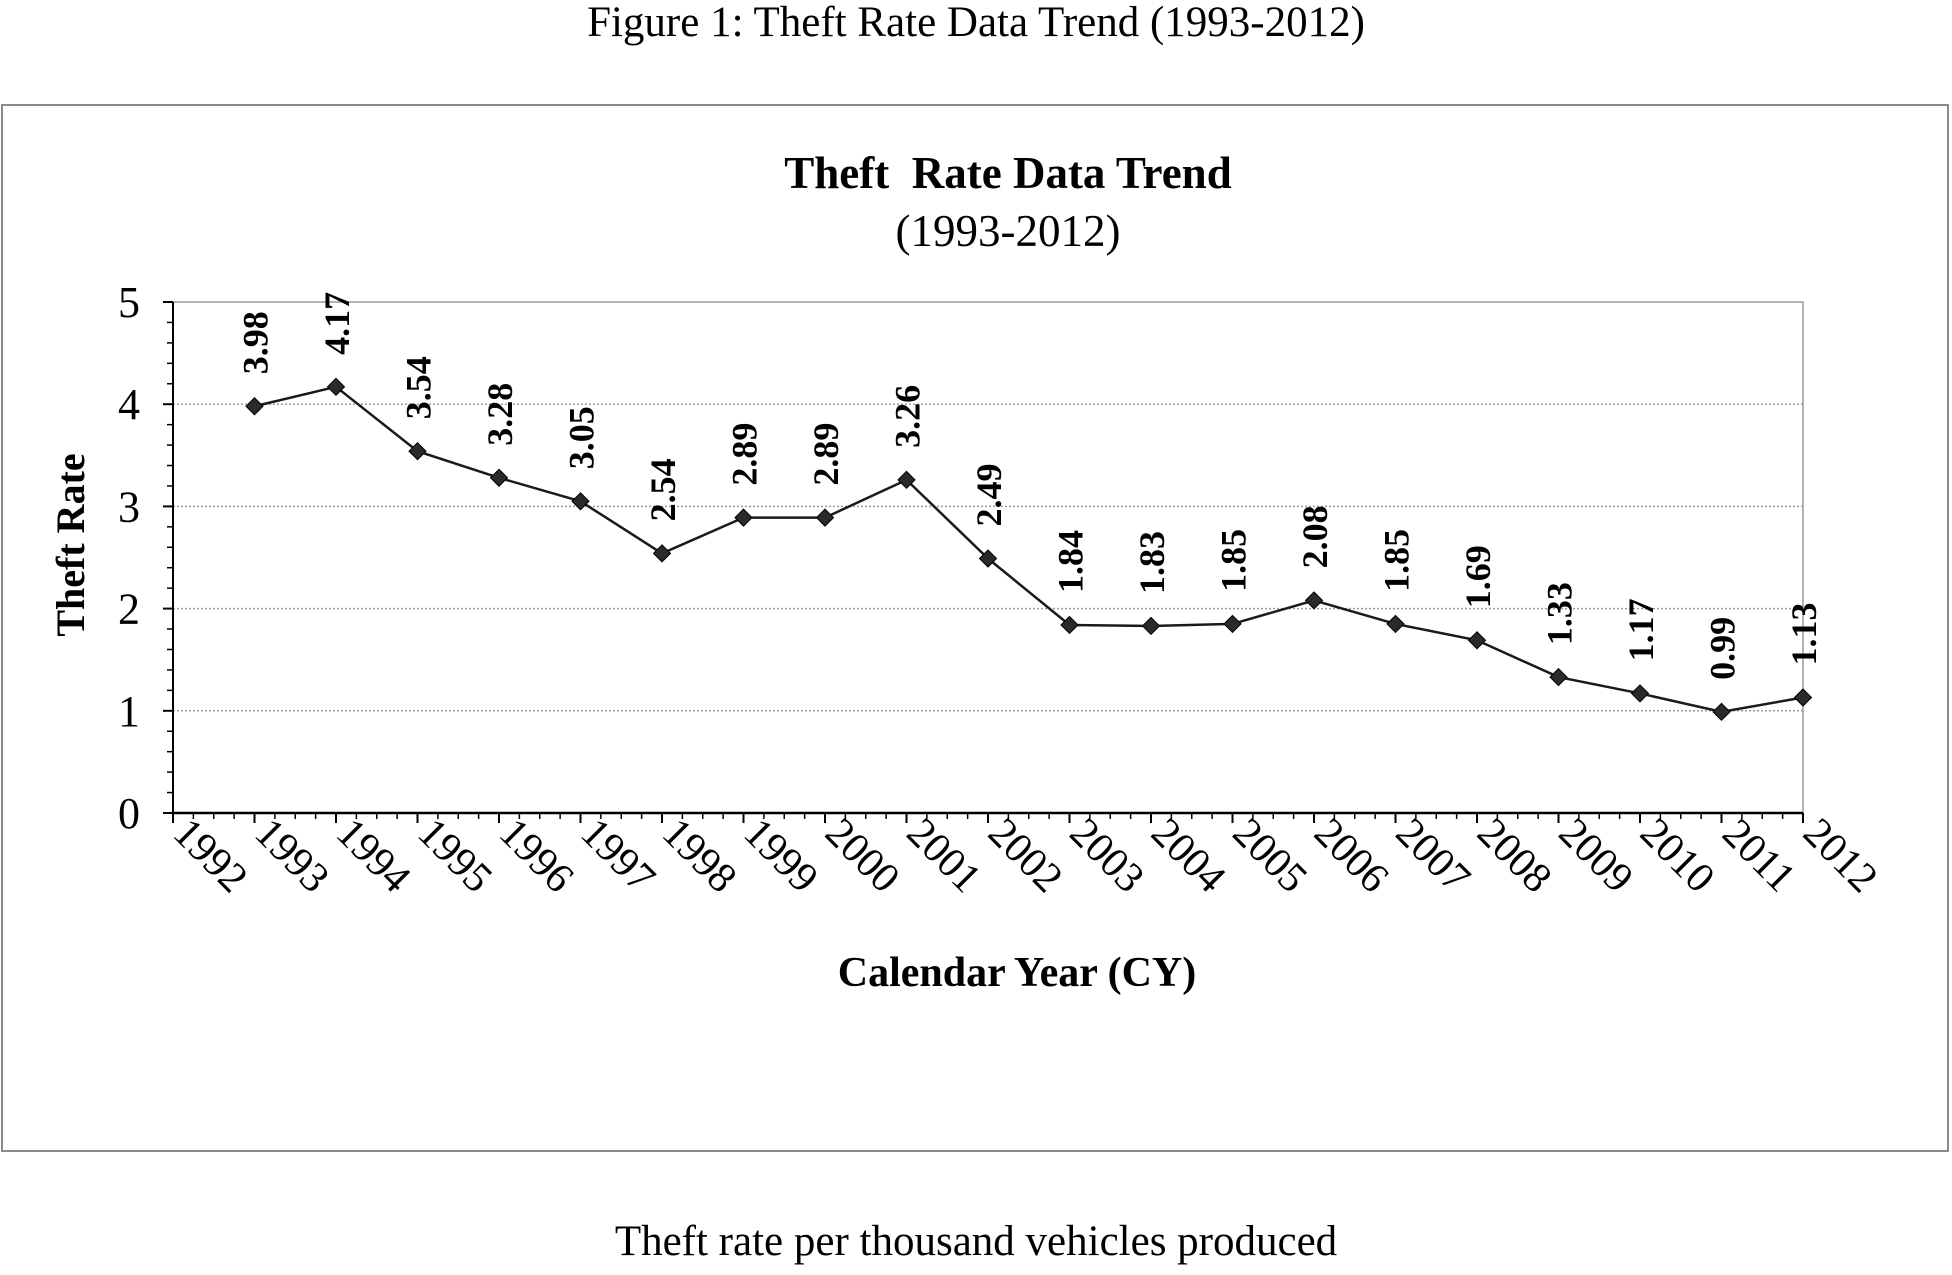  I want to click on x-tick-label: 1993, so click(292, 856).